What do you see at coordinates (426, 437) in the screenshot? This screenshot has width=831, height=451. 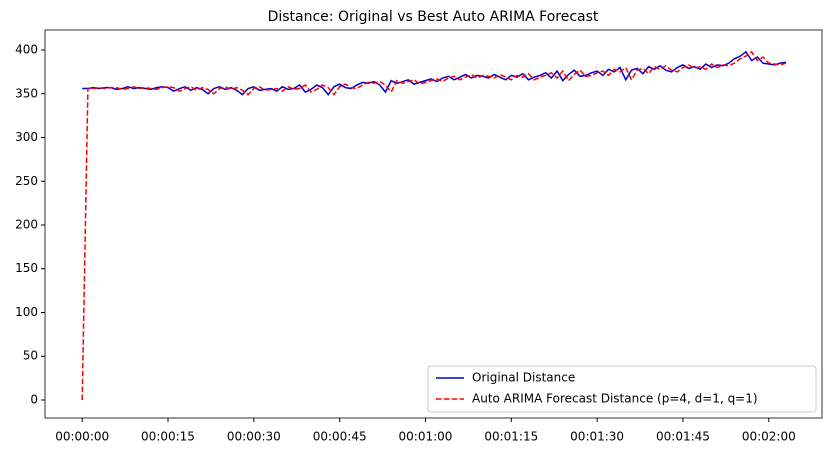 I see `x-tick-label: 00:01:00` at bounding box center [426, 437].